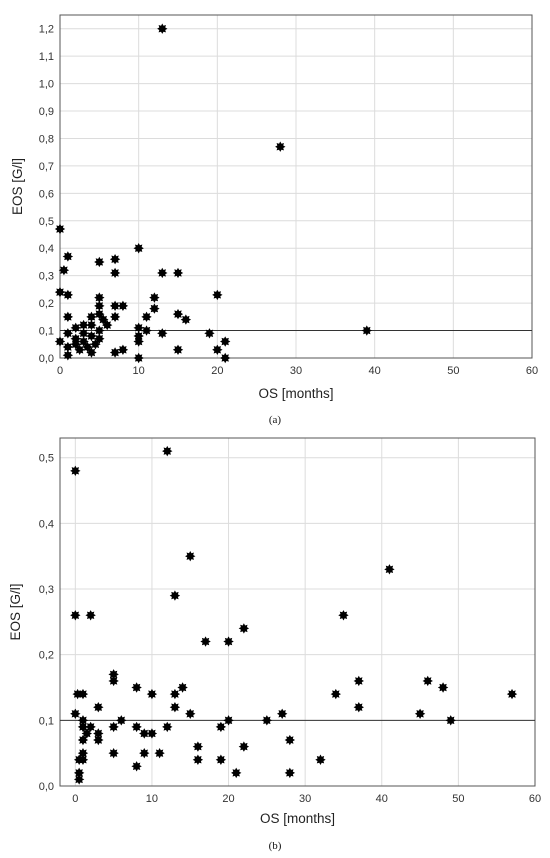 The image size is (550, 858). Describe the element at coordinates (46, 167) in the screenshot. I see `y-tick-label: 0,7` at that location.